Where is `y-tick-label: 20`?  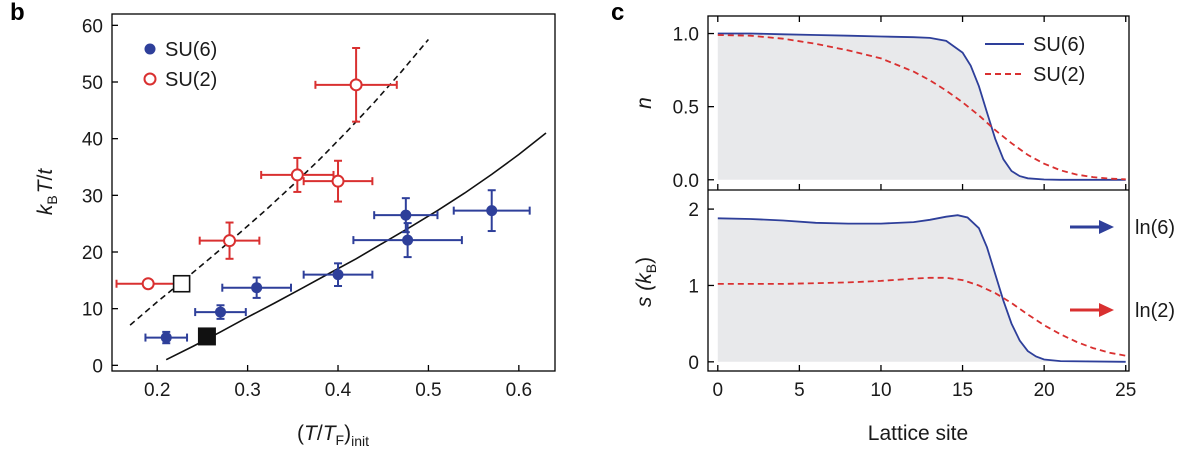 y-tick-label: 20 is located at coordinates (92, 253).